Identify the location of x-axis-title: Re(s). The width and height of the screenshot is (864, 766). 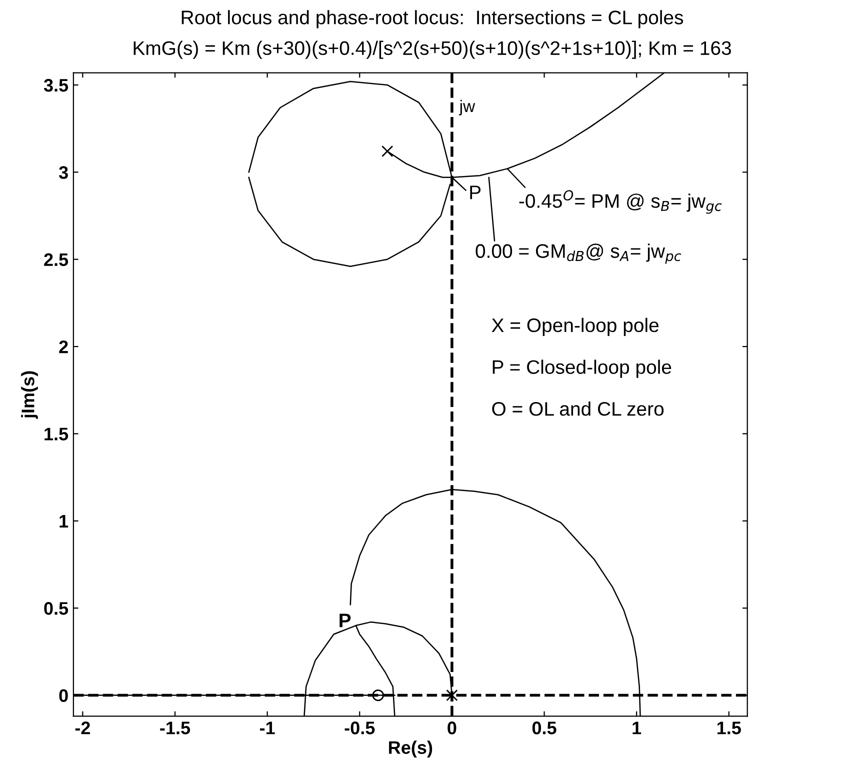
(410, 749).